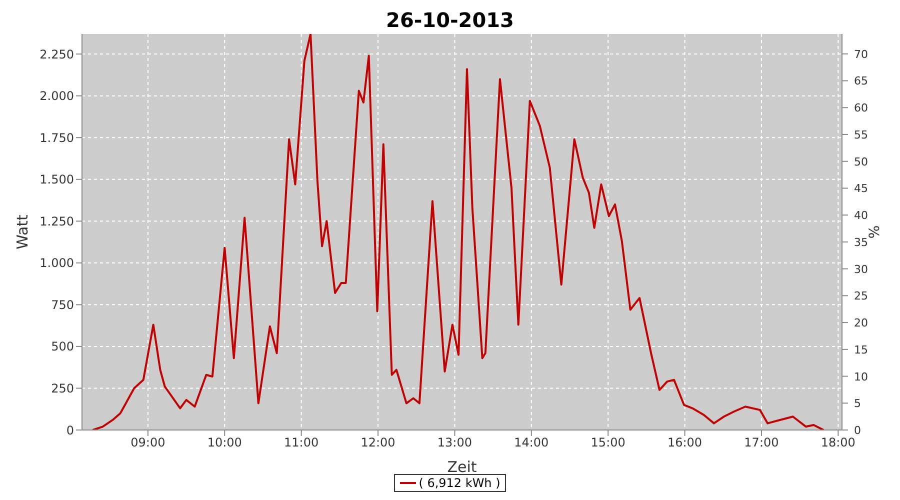  Describe the element at coordinates (148, 443) in the screenshot. I see `x-tick-label: 09:00` at that location.